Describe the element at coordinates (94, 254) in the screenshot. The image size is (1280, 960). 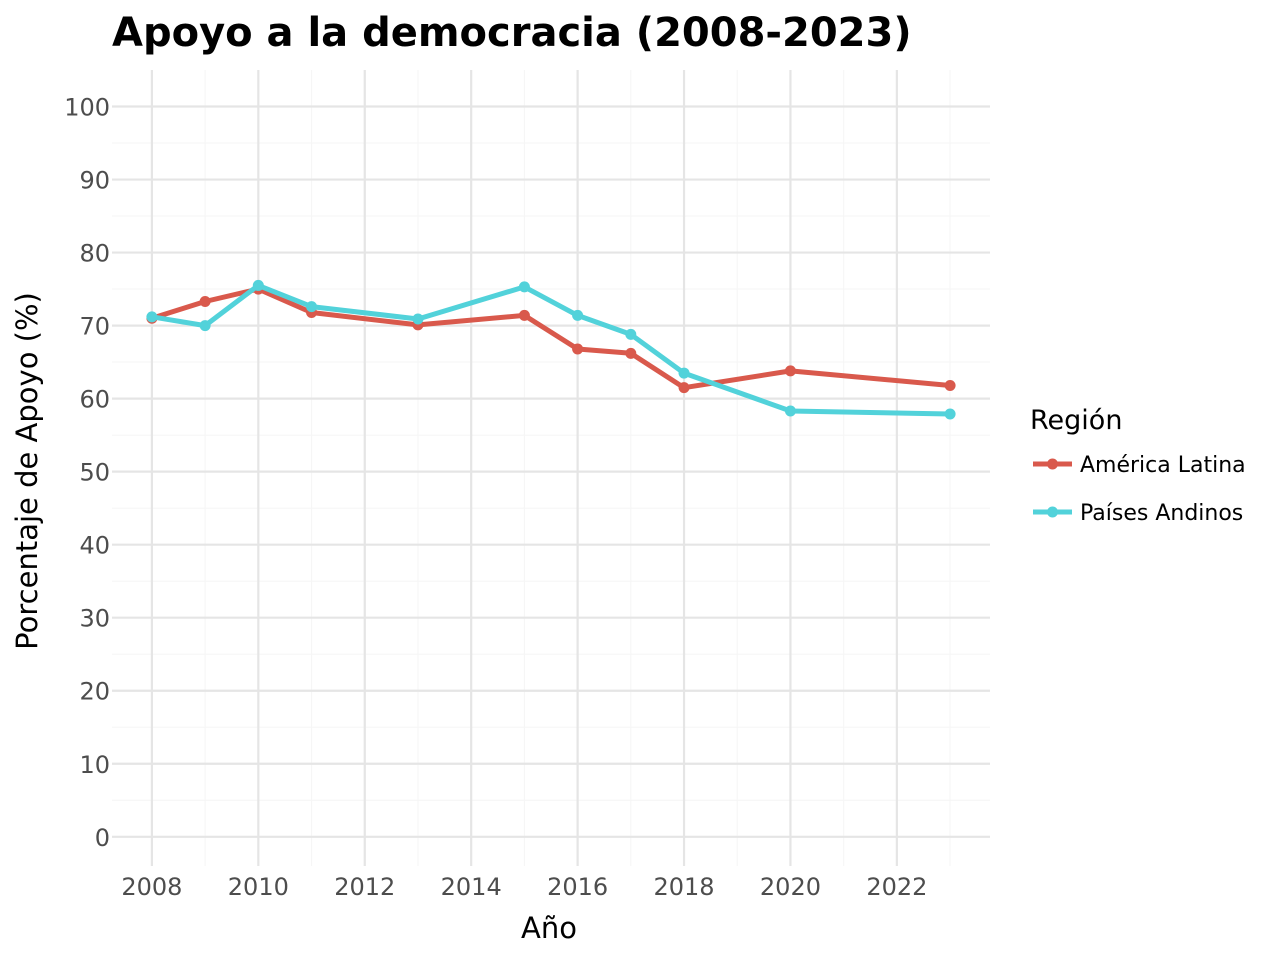
I see `y-tick-label: 80` at that location.